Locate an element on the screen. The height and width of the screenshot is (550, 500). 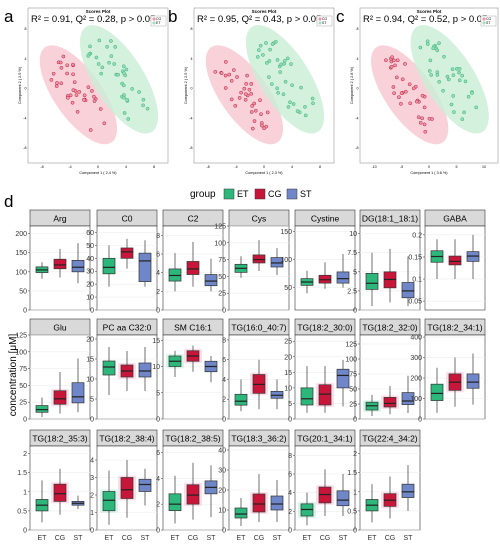
box-y-tick-label: 2 is located at coordinates (158, 292).